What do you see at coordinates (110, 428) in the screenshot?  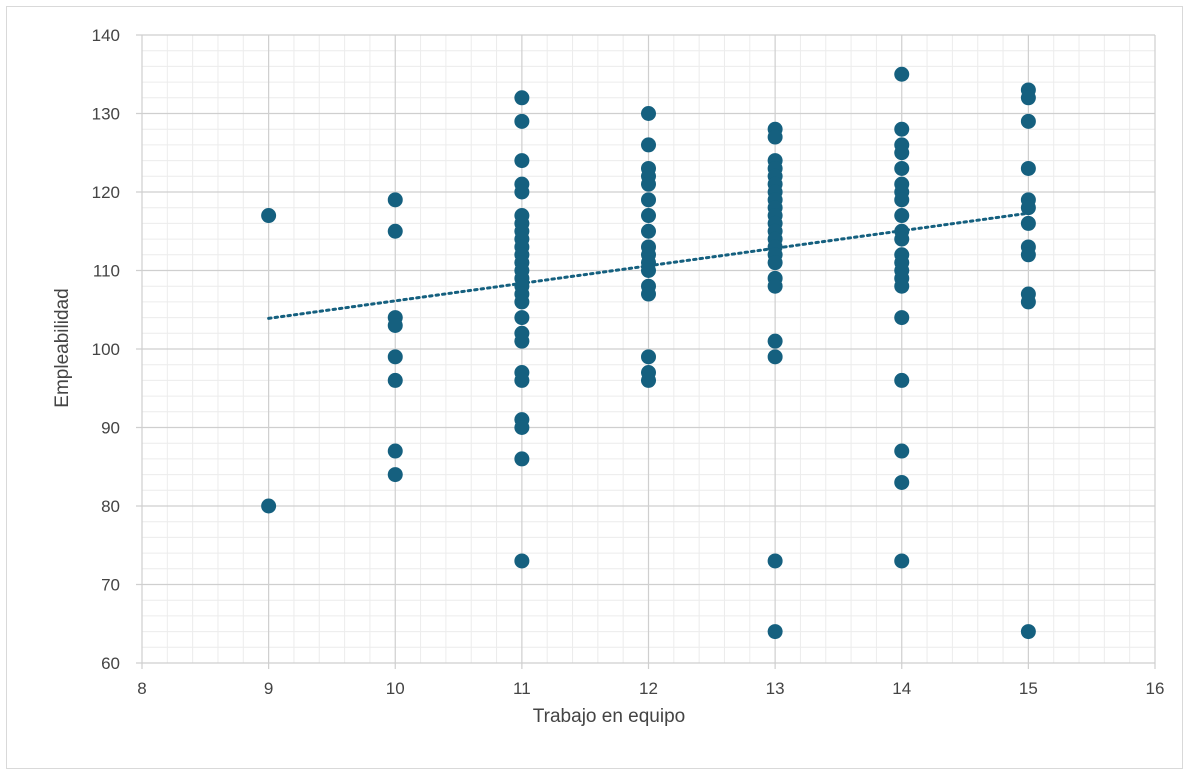 I see `y-tick-label: 90` at bounding box center [110, 428].